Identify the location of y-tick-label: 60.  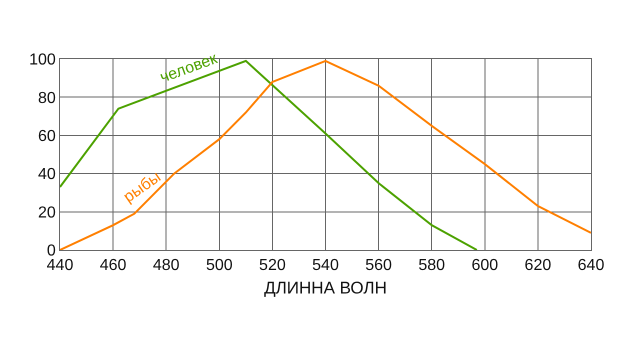
(47, 136).